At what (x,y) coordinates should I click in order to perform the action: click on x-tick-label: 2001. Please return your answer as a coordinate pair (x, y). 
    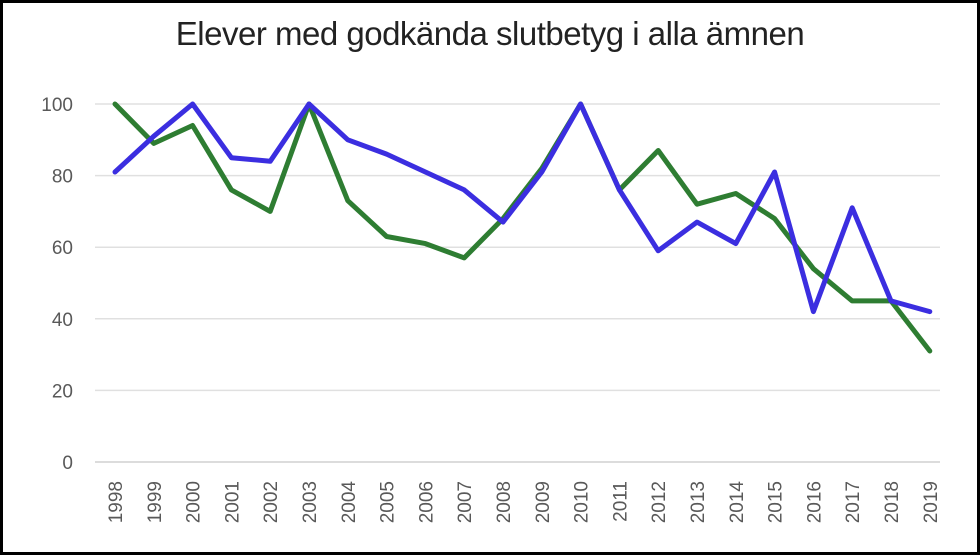
    Looking at the image, I should click on (232, 502).